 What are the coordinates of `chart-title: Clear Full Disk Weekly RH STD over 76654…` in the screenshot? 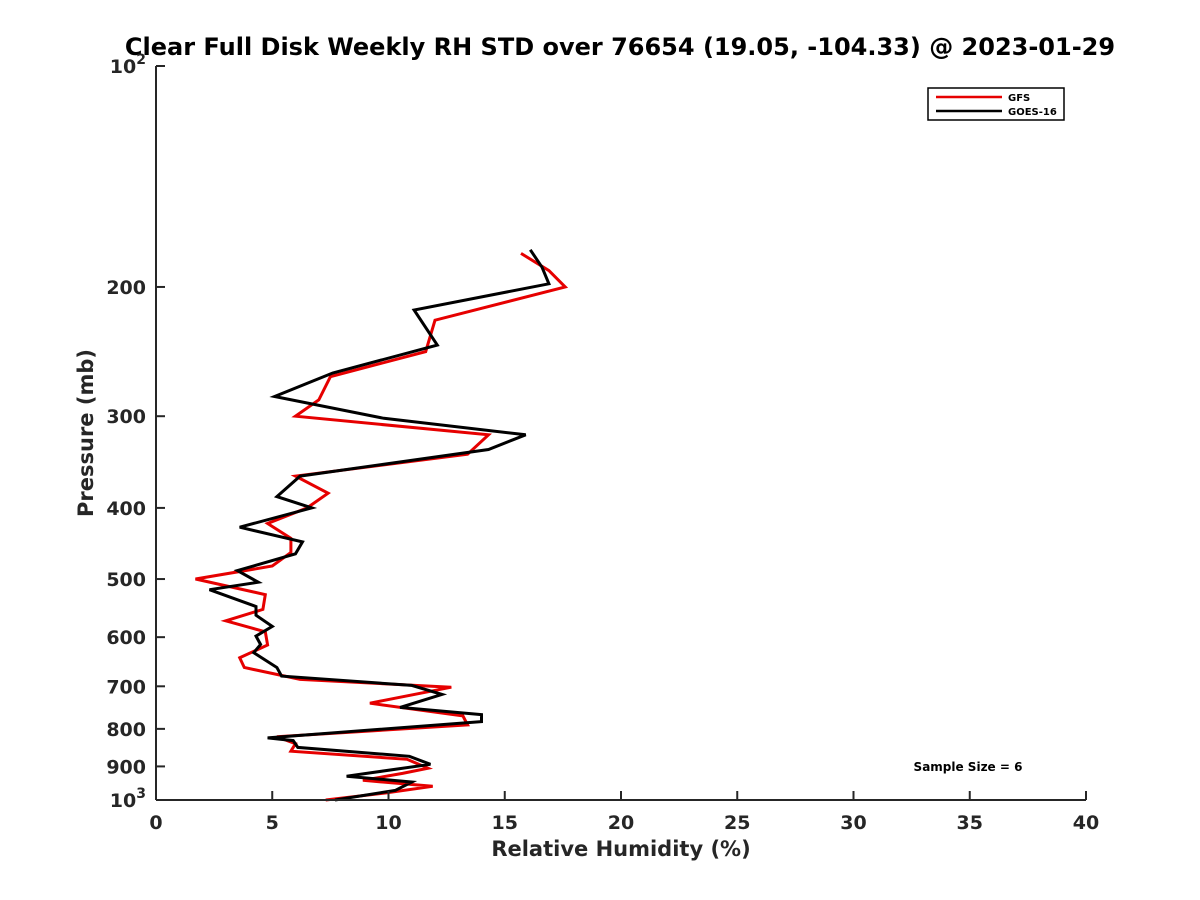 It's located at (620, 47).